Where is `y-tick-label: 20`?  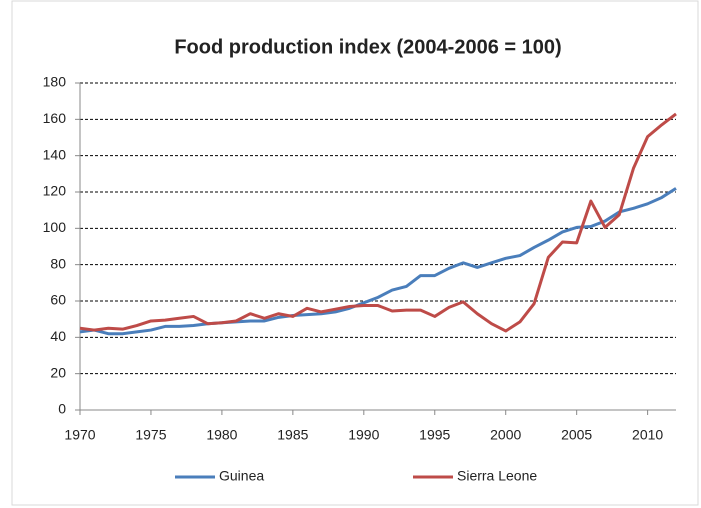
y-tick-label: 20 is located at coordinates (58, 372).